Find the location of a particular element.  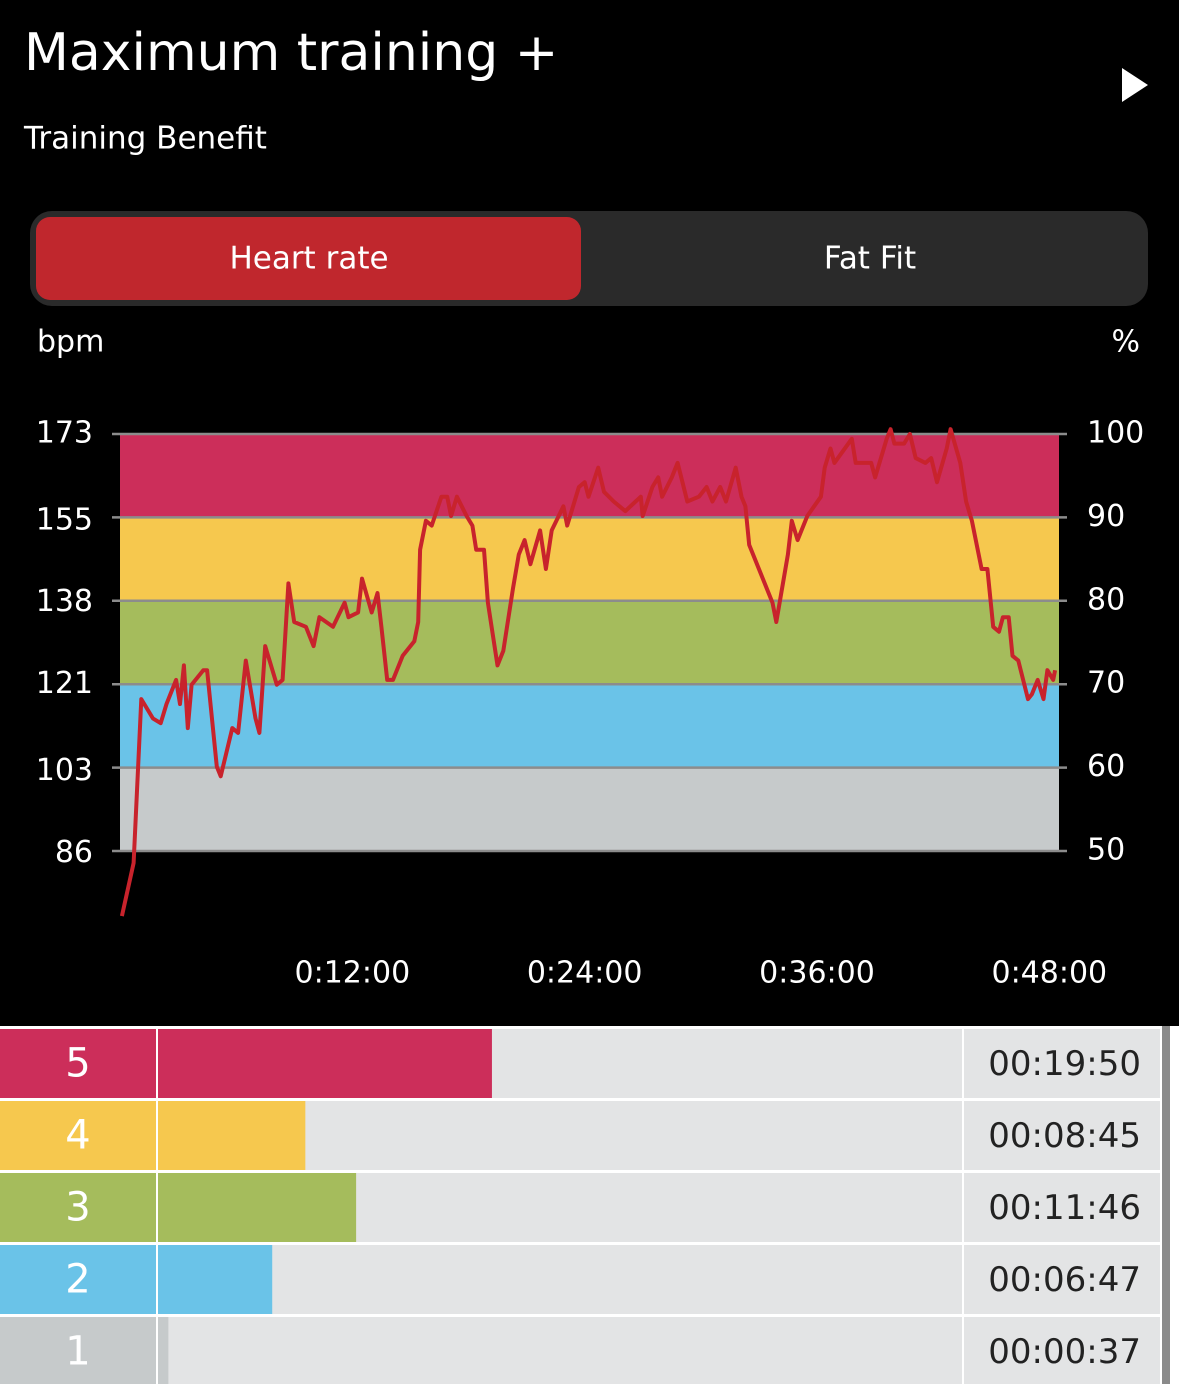

tab-active is located at coordinates (308, 258).